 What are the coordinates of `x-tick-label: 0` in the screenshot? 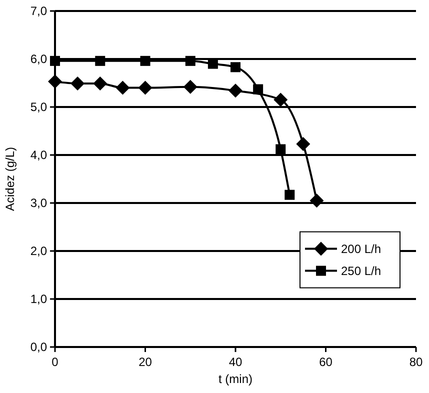 It's located at (55, 362).